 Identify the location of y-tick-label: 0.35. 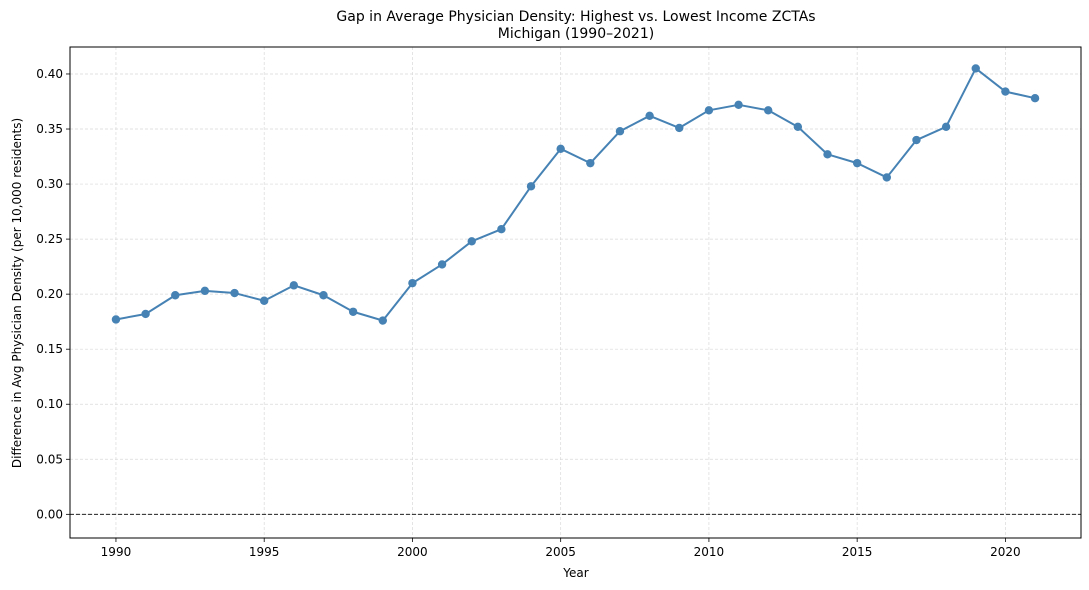
(49, 129).